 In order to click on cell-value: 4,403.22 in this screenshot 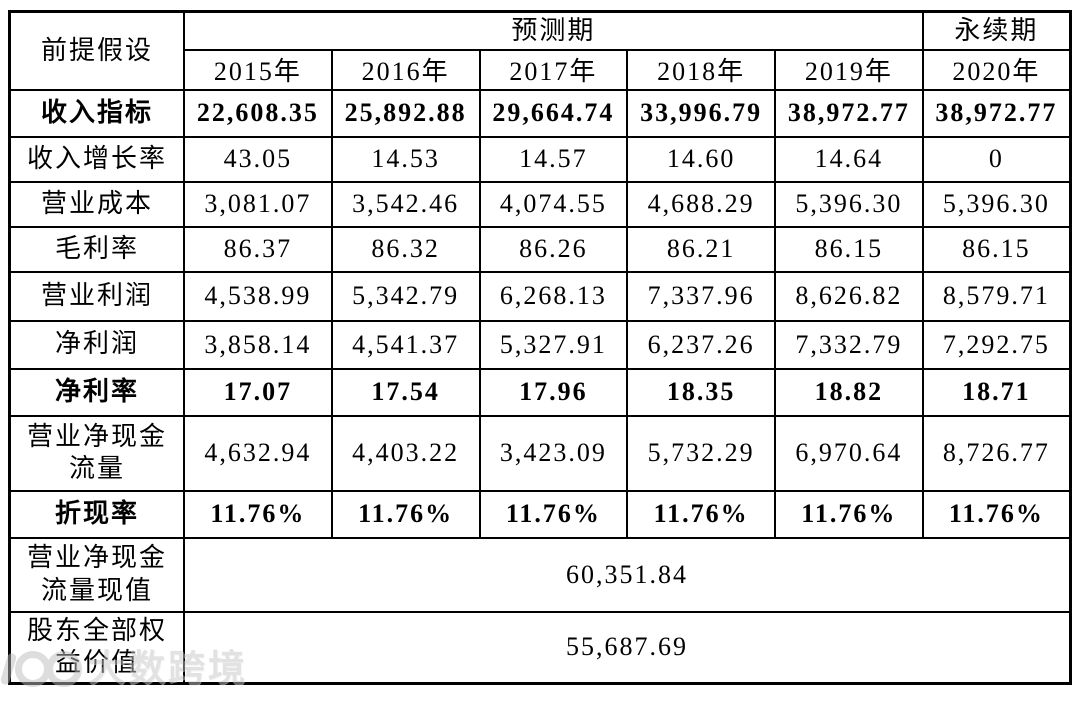, I will do `click(405, 453)`.